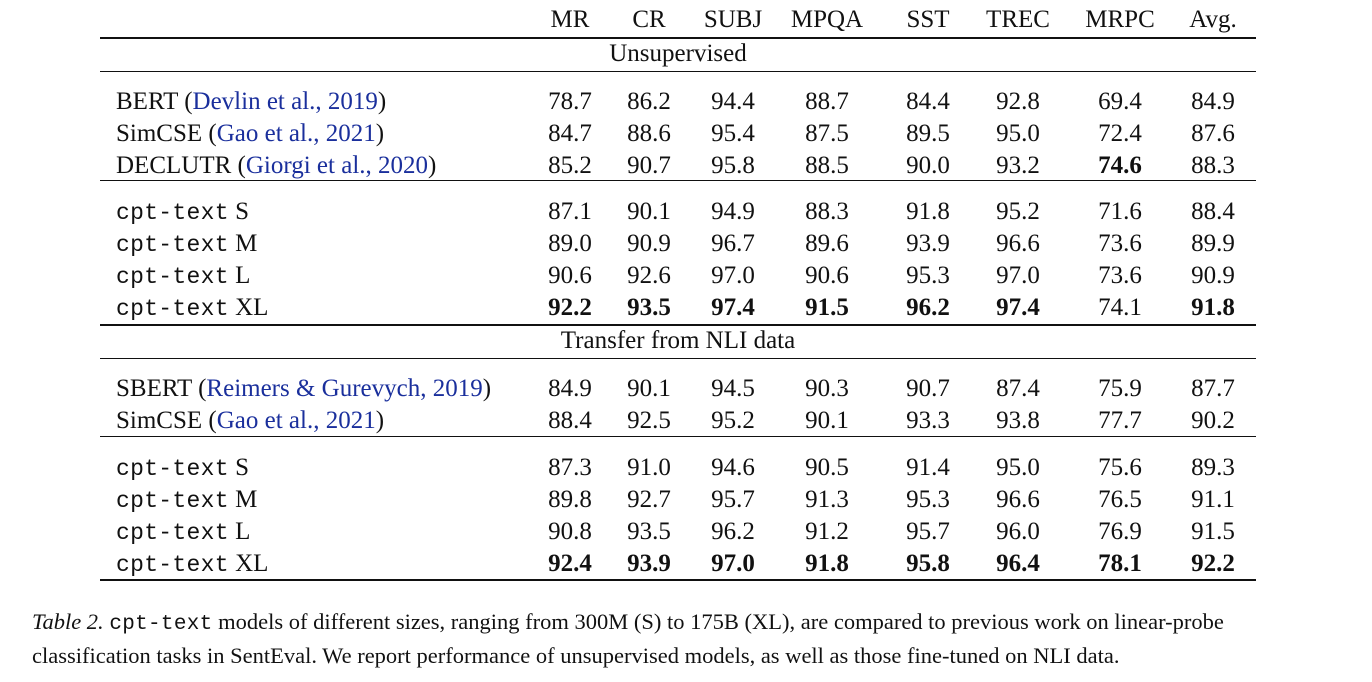 The height and width of the screenshot is (682, 1372). What do you see at coordinates (1120, 563) in the screenshot?
I see `table-cell: 78.1` at bounding box center [1120, 563].